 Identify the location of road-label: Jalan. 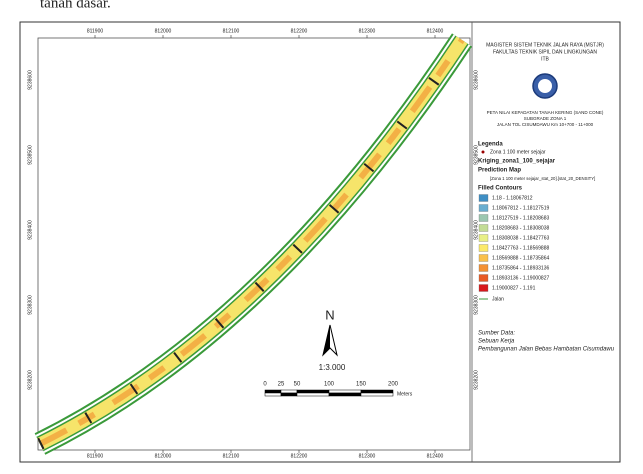
(498, 299).